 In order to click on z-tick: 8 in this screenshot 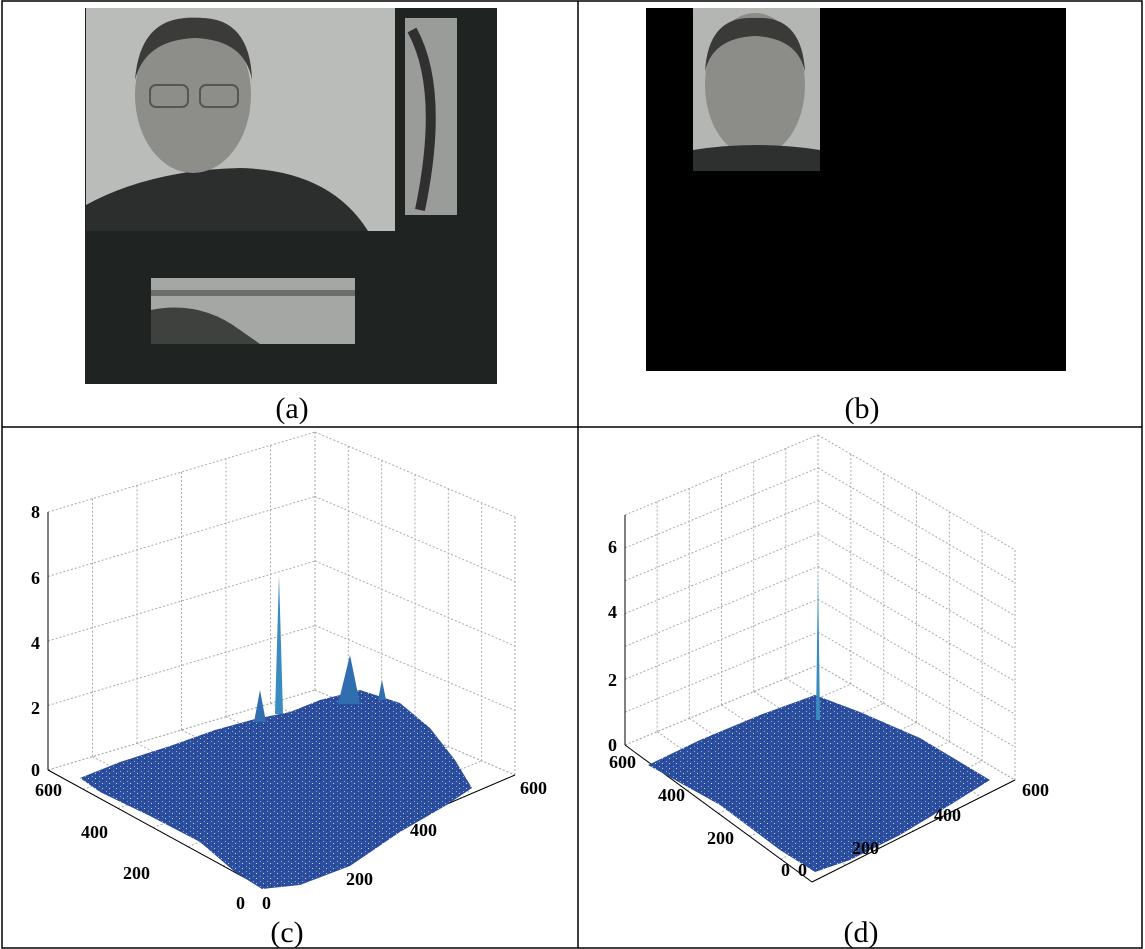, I will do `click(35, 512)`.